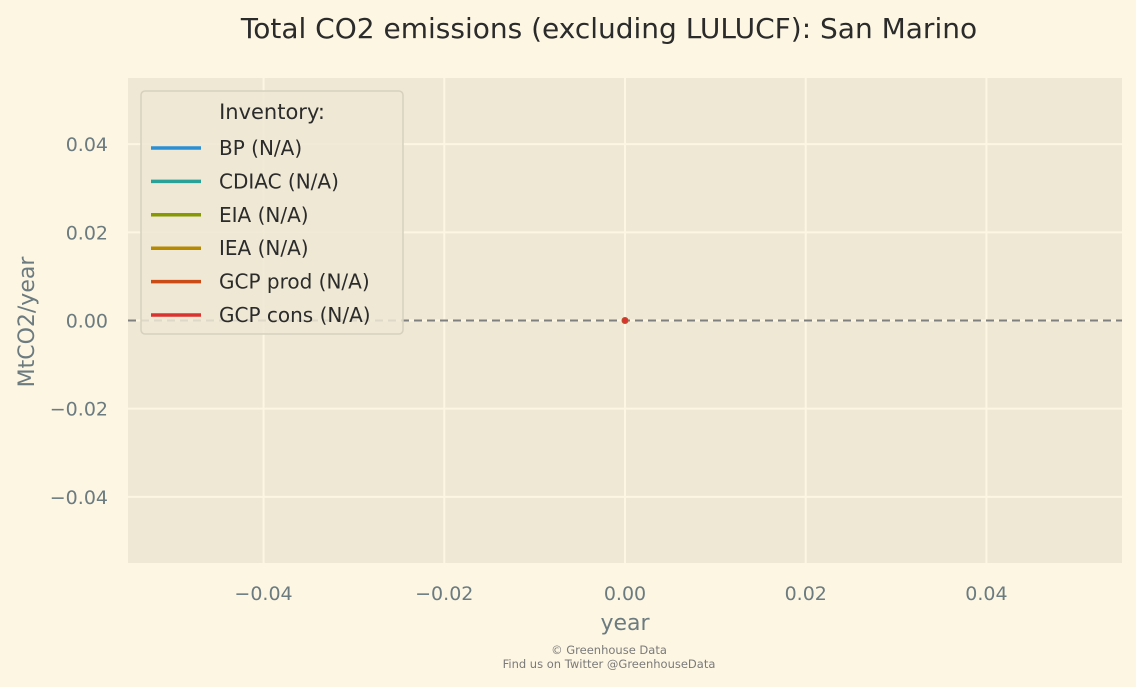 The width and height of the screenshot is (1136, 687). Describe the element at coordinates (263, 594) in the screenshot. I see `x-tick-label: −0.04` at that location.